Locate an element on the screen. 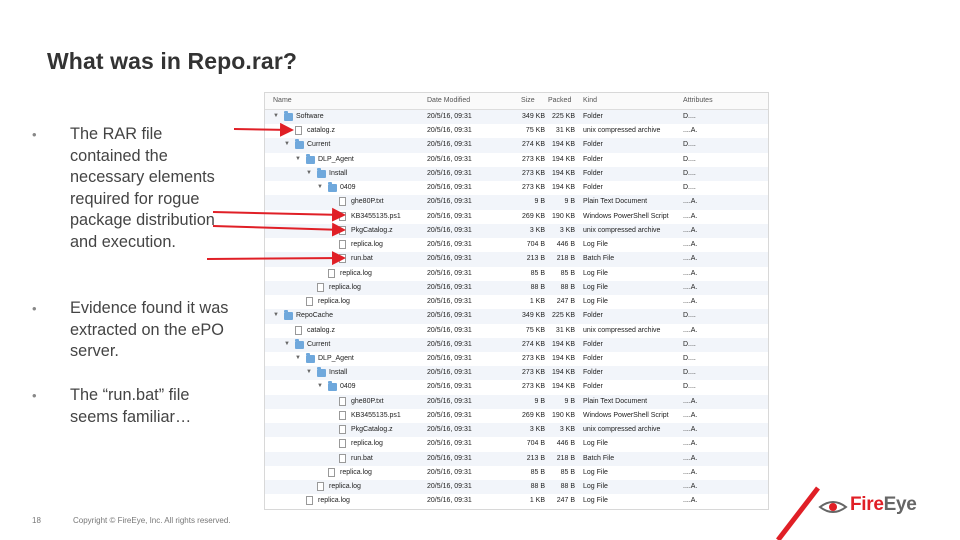  file-size: 3 KB is located at coordinates (537, 430).